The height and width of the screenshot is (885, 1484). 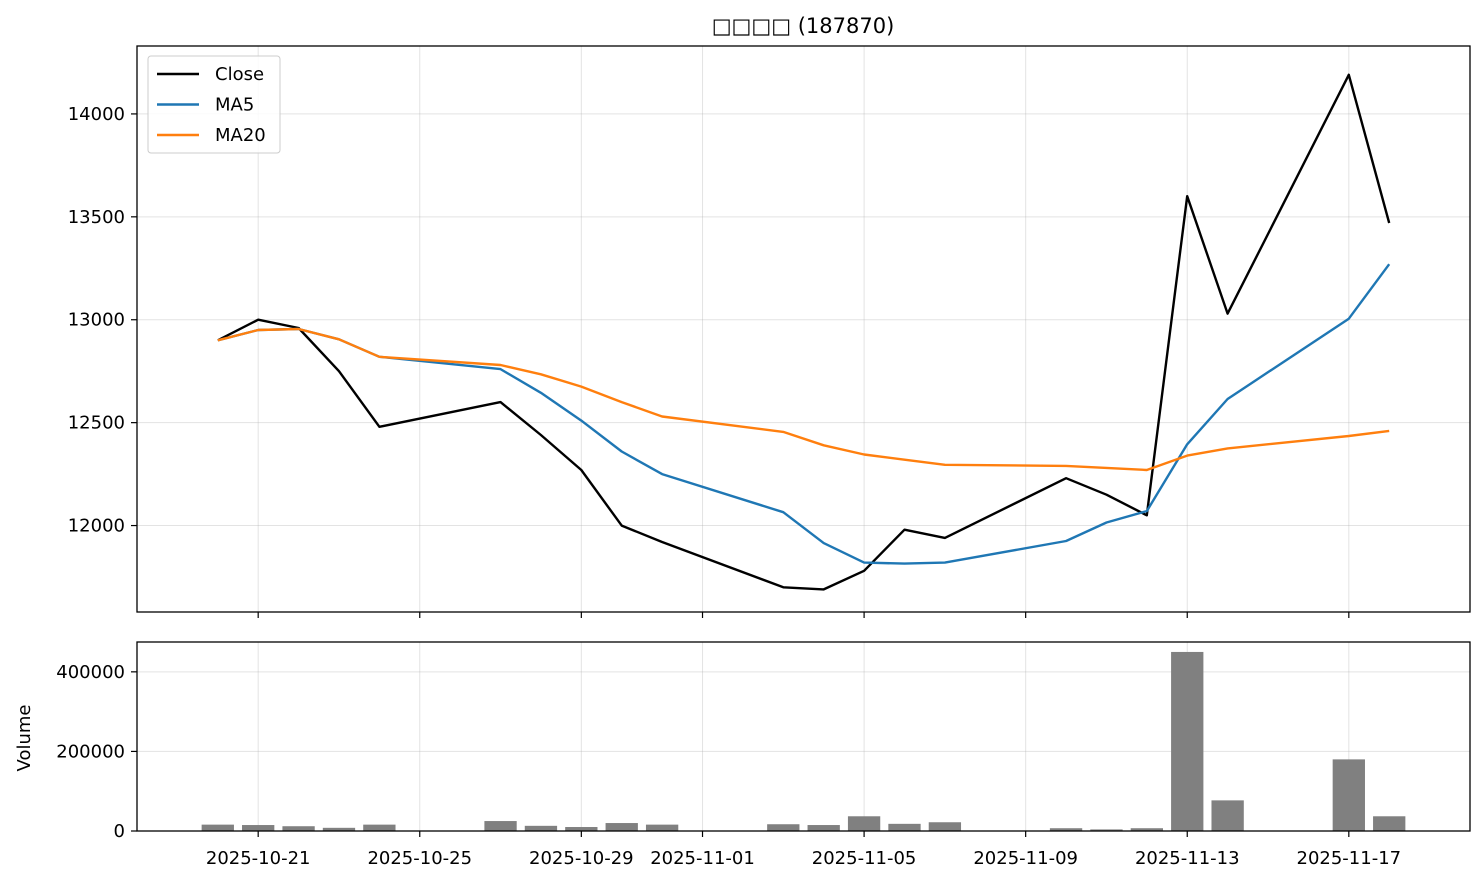 I want to click on x-tick-label: 2025-10-21, so click(x=258, y=858).